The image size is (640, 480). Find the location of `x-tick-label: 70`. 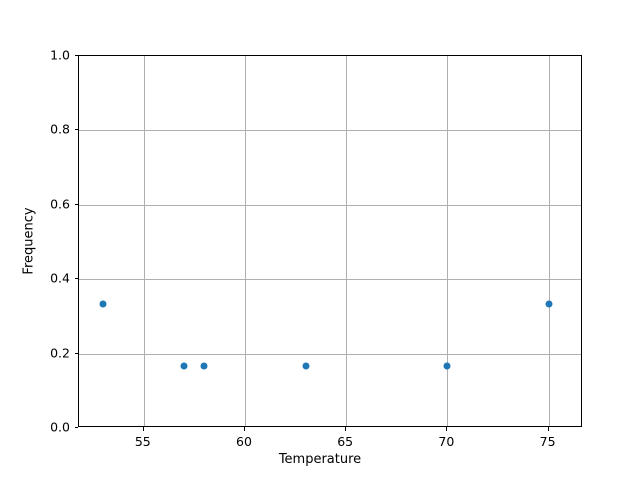

x-tick-label: 70 is located at coordinates (446, 441).